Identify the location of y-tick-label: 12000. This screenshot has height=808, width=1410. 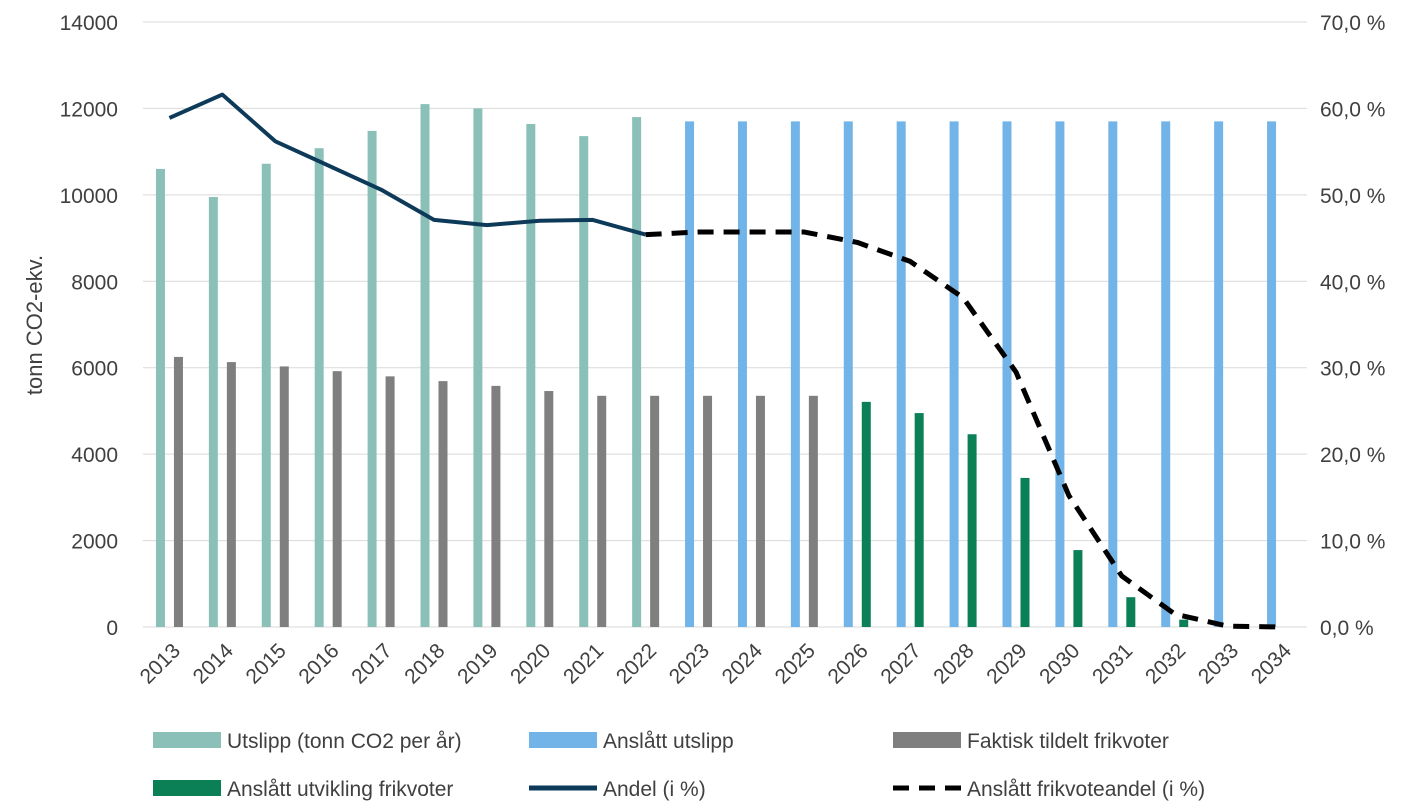
(89, 109).